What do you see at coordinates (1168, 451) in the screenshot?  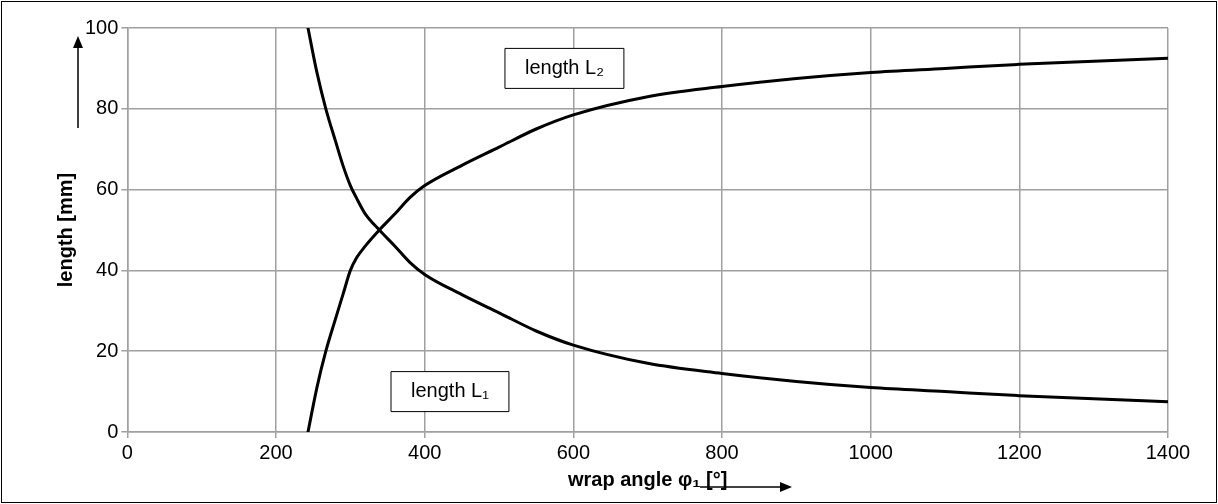 I see `x-tick-label: 1400` at bounding box center [1168, 451].